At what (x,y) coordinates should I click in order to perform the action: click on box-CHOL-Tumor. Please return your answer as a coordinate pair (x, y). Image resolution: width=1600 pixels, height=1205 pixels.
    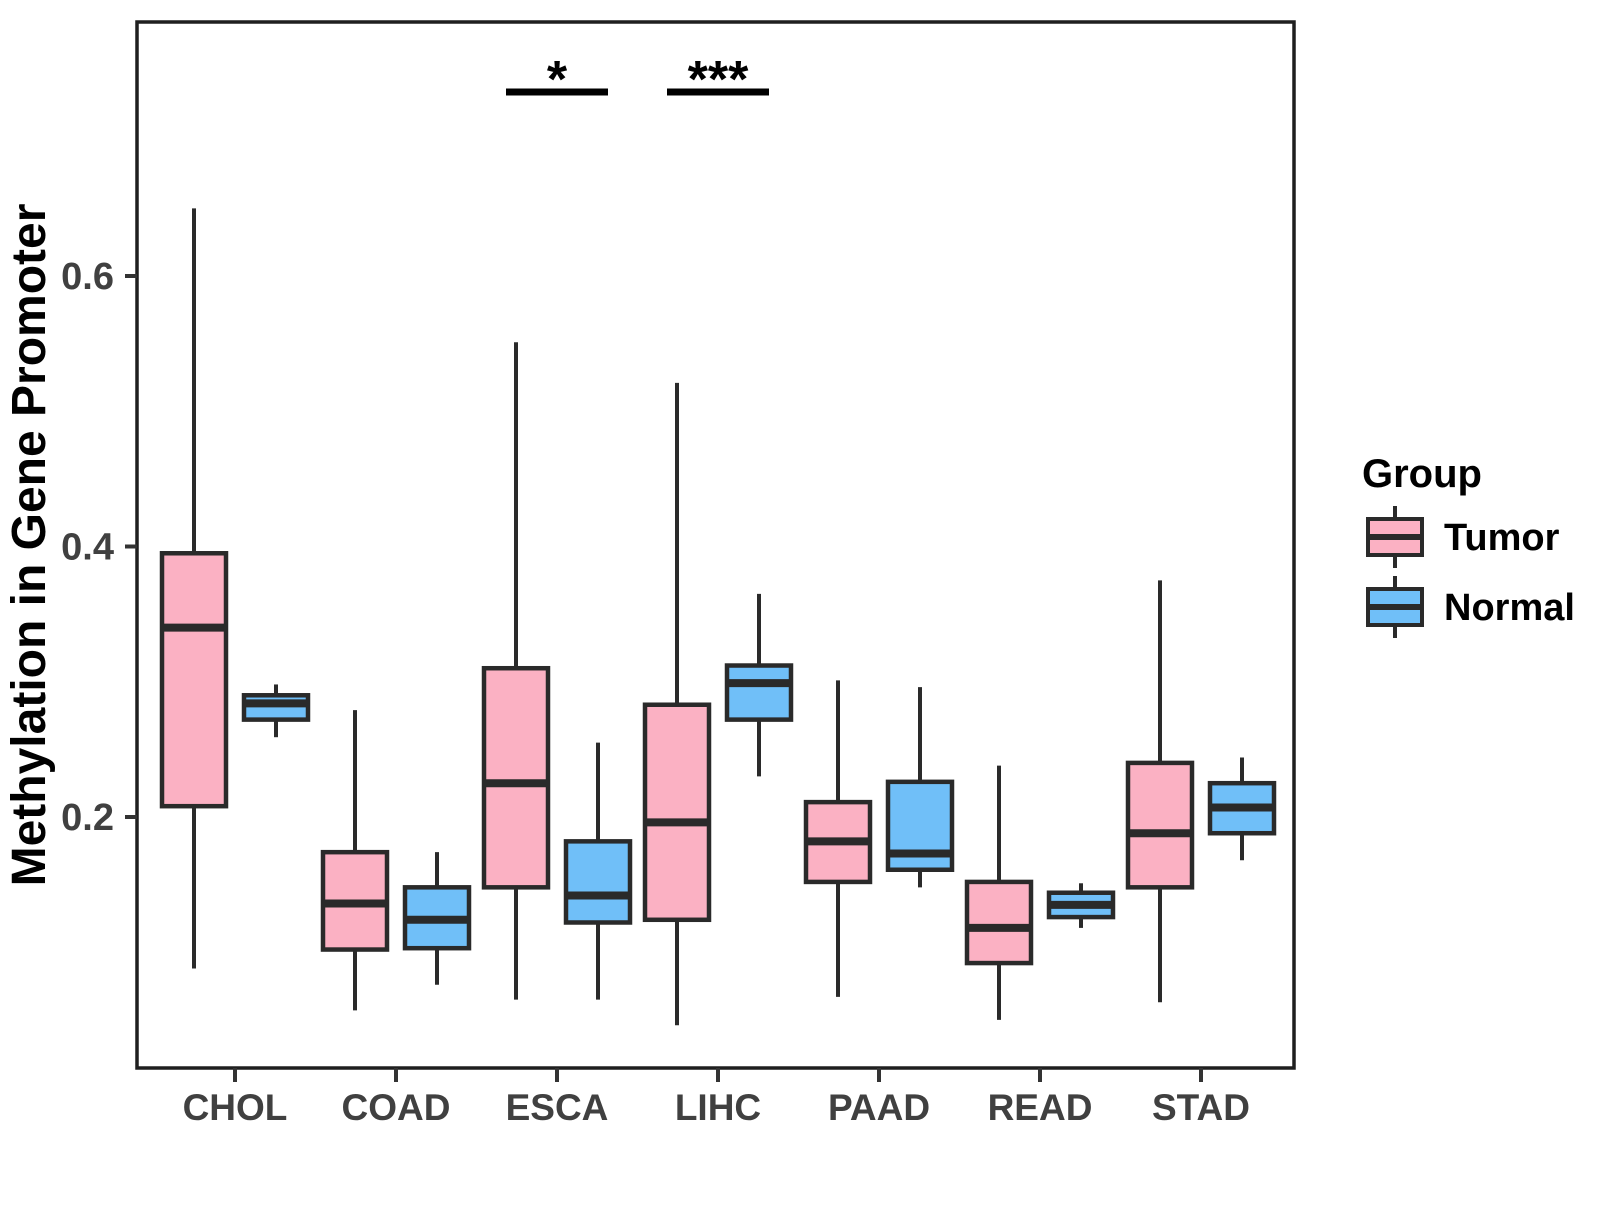
    Looking at the image, I should click on (194, 588).